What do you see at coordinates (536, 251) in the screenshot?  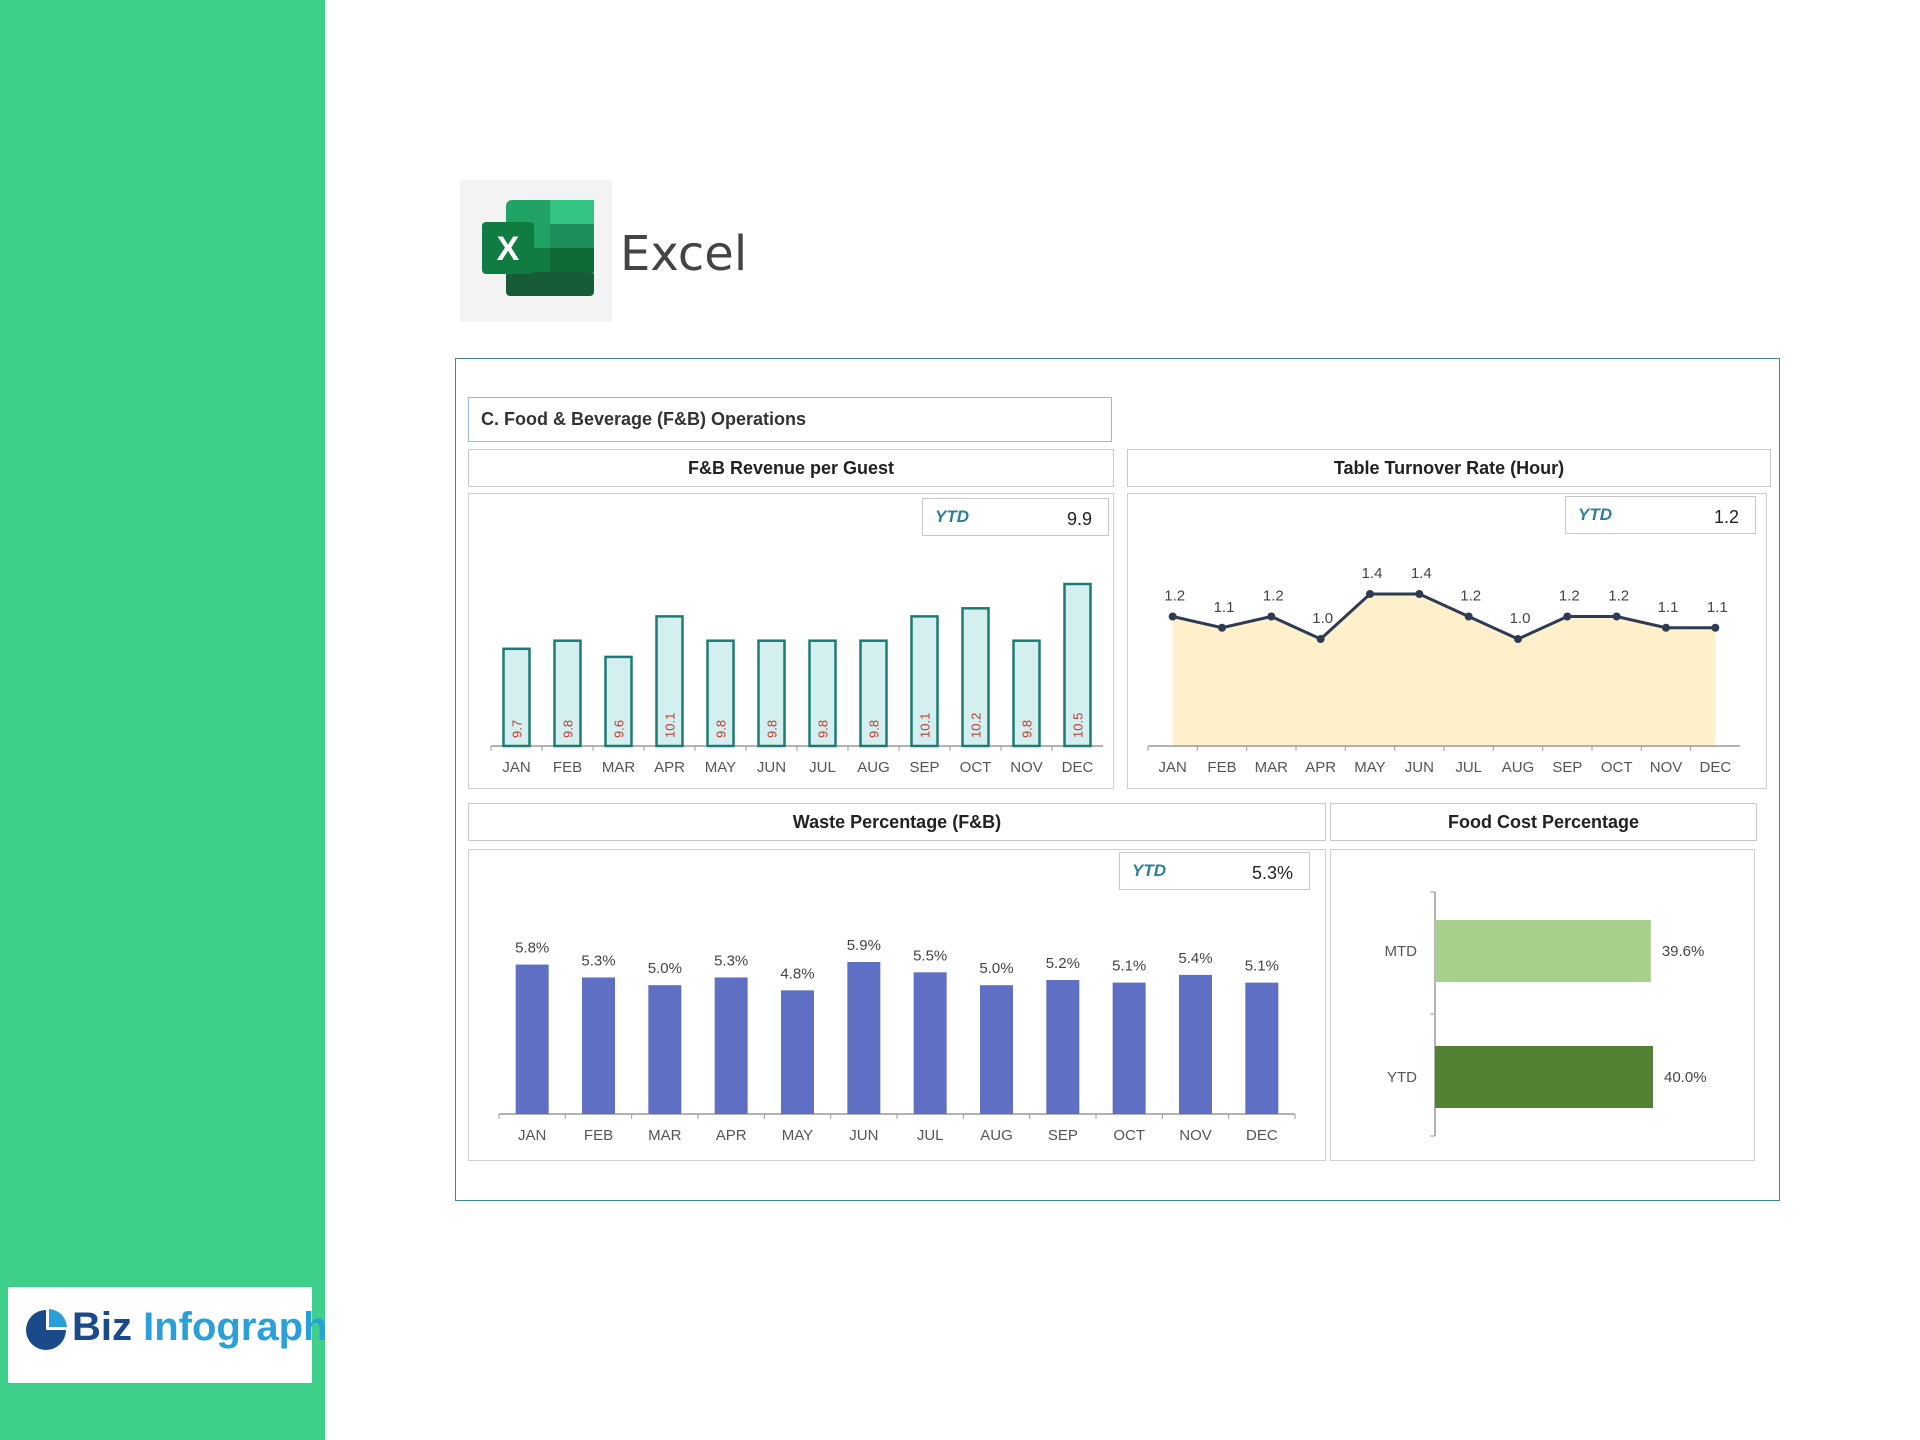 I see `excel-app-tile: X` at bounding box center [536, 251].